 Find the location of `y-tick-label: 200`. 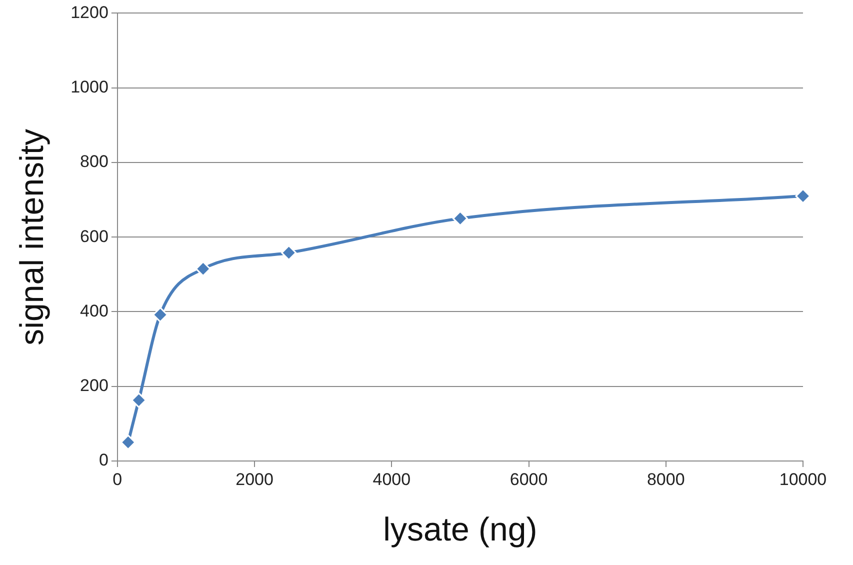

y-tick-label: 200 is located at coordinates (94, 386).